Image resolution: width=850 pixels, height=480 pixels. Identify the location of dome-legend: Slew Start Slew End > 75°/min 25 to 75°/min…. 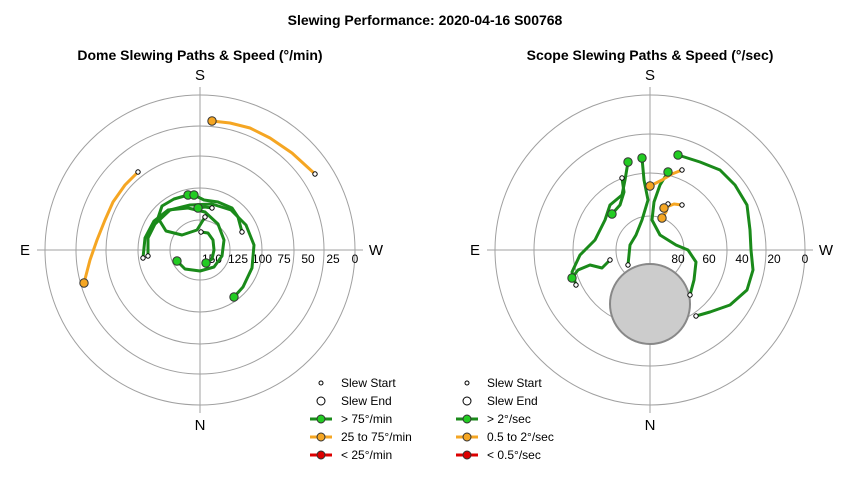
(361, 419).